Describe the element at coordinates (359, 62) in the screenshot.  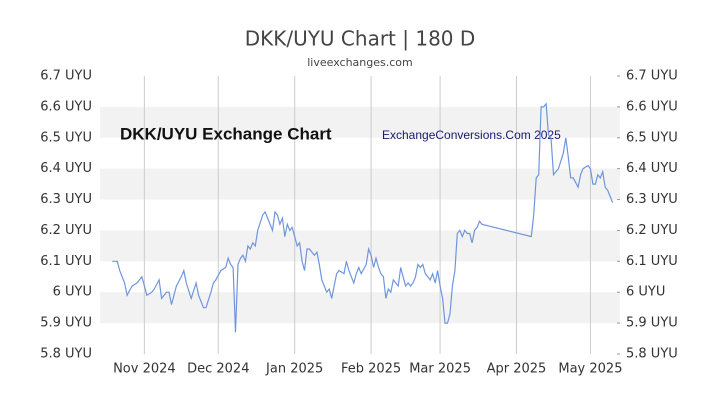
I see `chart-subtitle: liveexchanges.com` at that location.